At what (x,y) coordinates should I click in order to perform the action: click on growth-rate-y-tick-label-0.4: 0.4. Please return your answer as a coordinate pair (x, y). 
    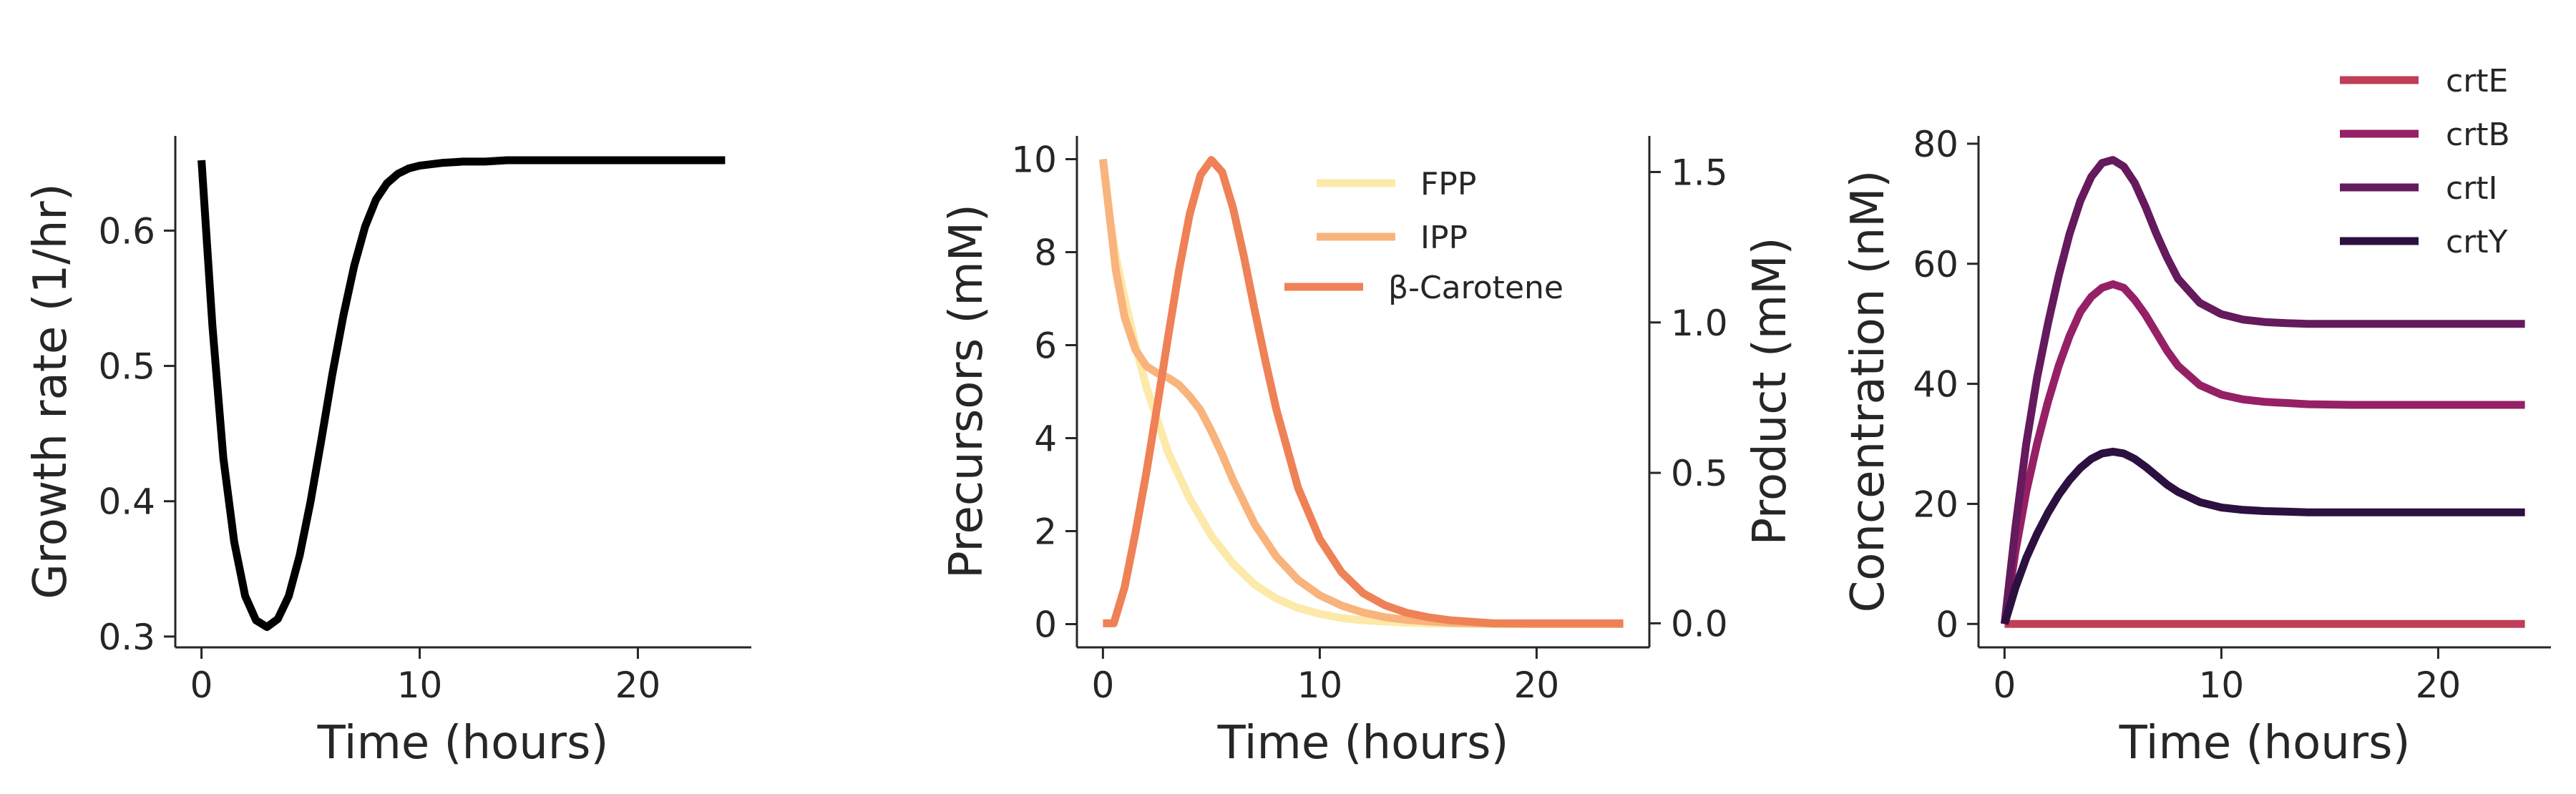
    Looking at the image, I should click on (126, 502).